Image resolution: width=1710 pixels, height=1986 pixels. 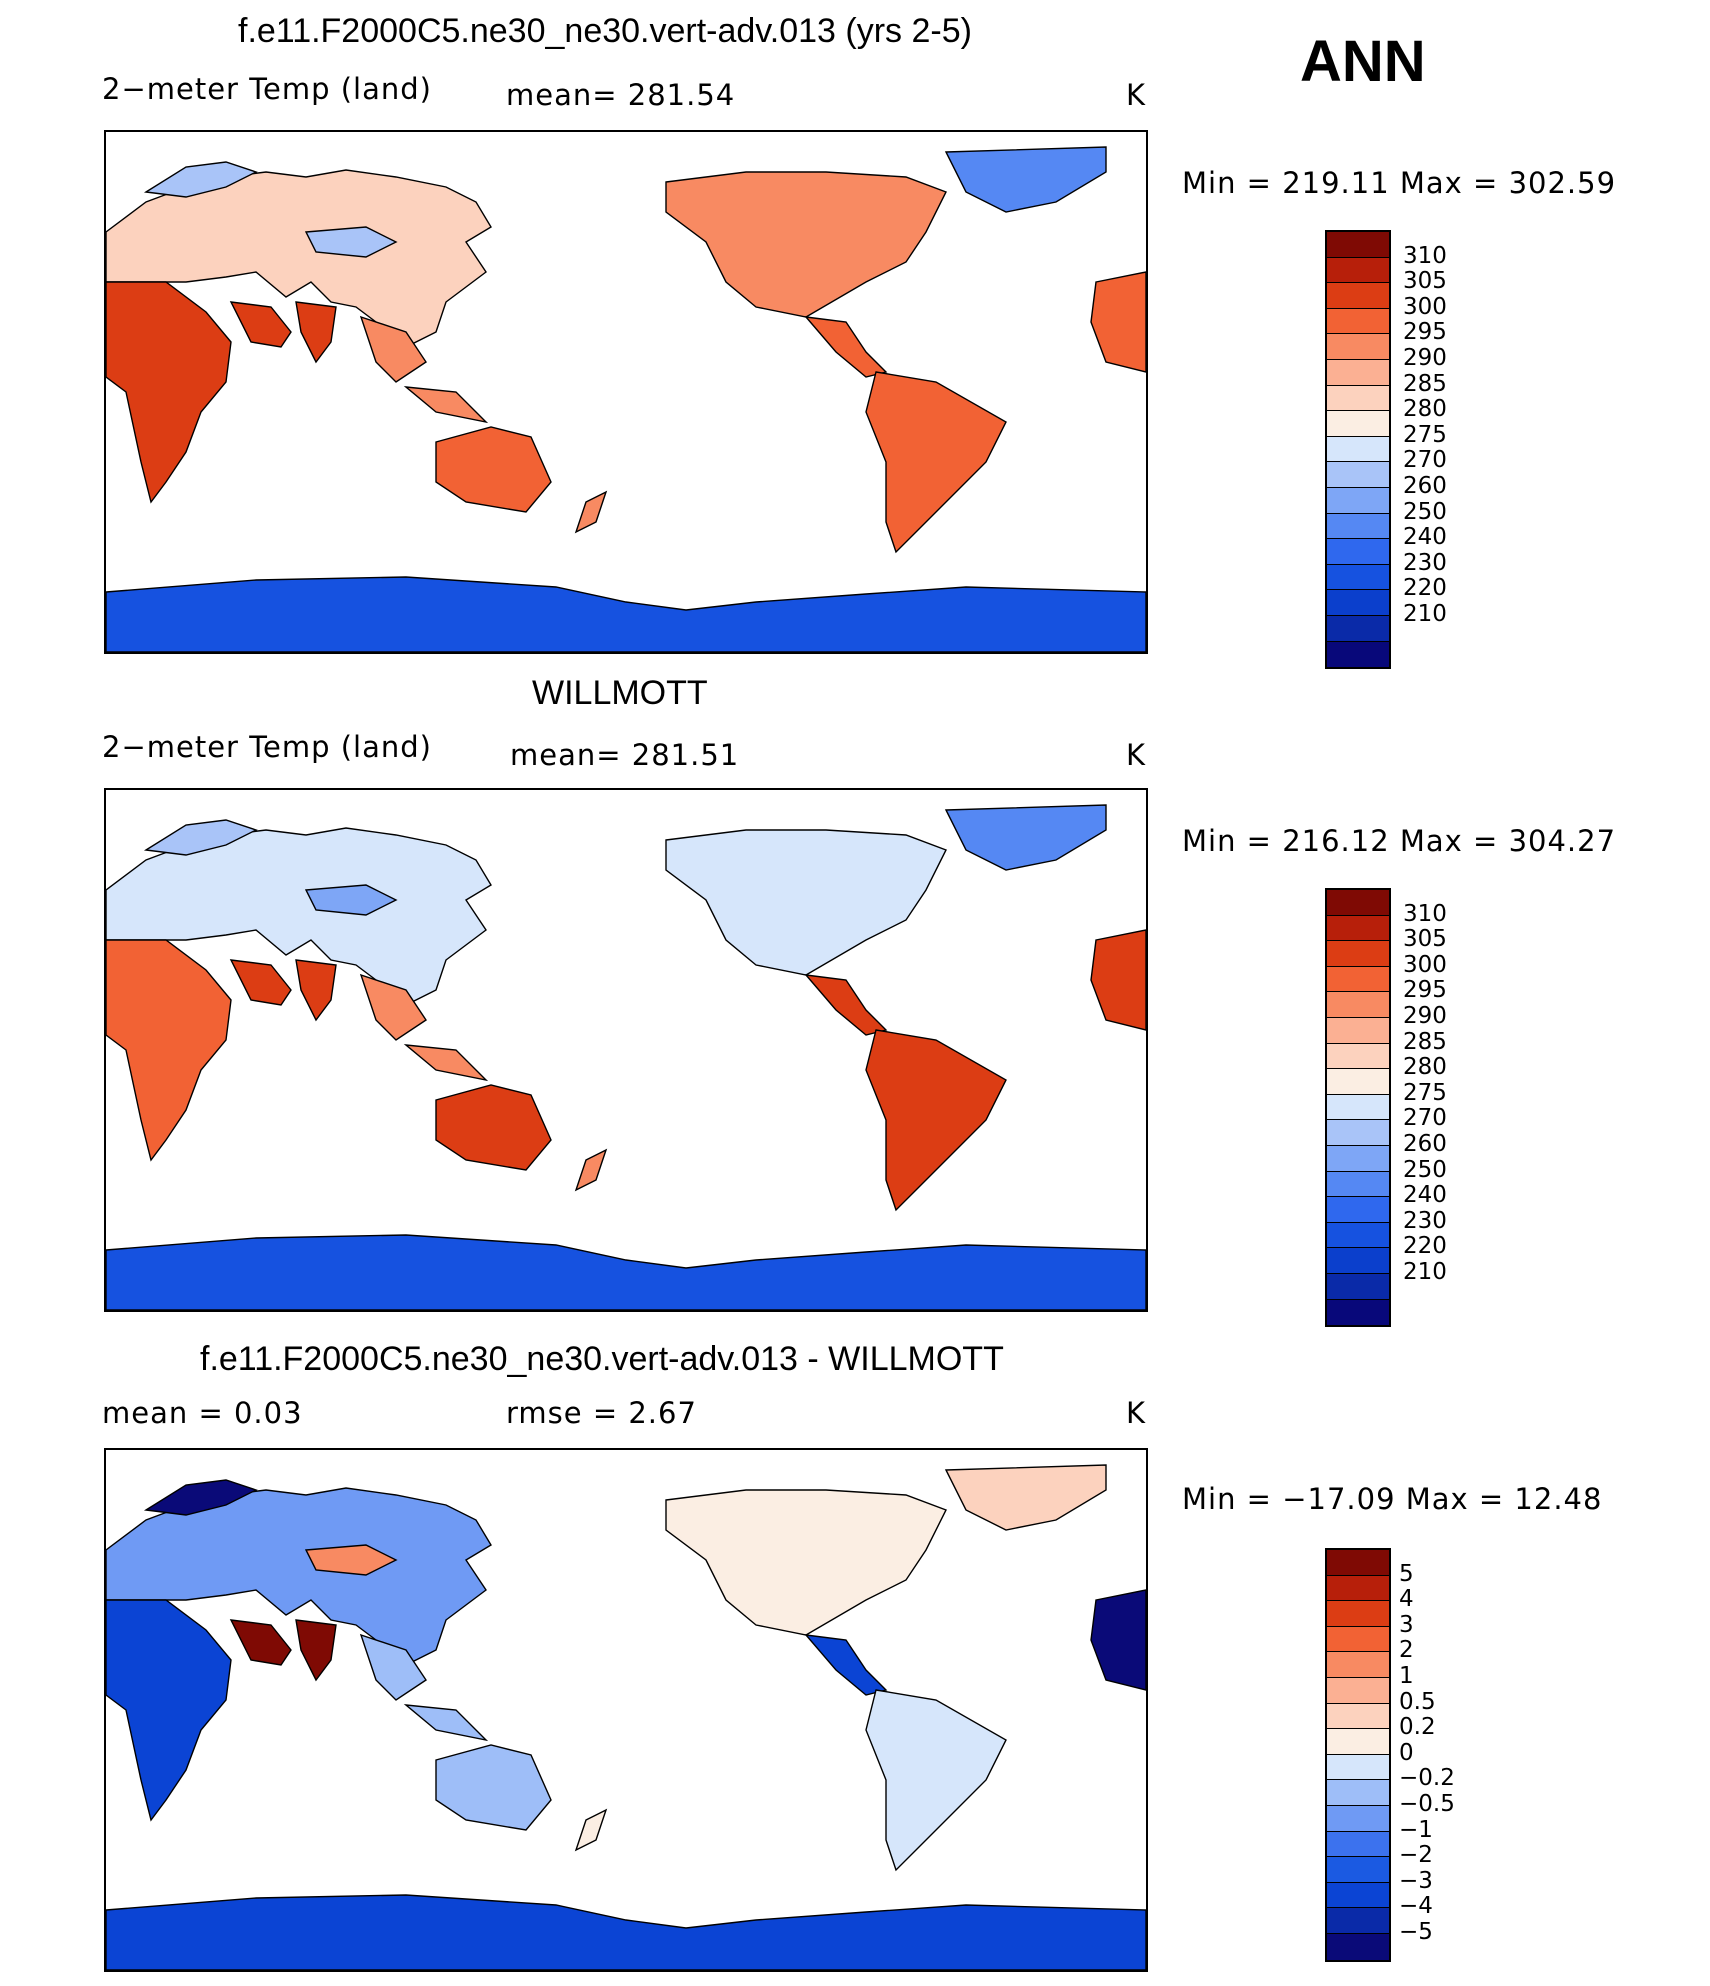 What do you see at coordinates (1427, 1804) in the screenshot?
I see `colorbar-tick-label: −0.5` at bounding box center [1427, 1804].